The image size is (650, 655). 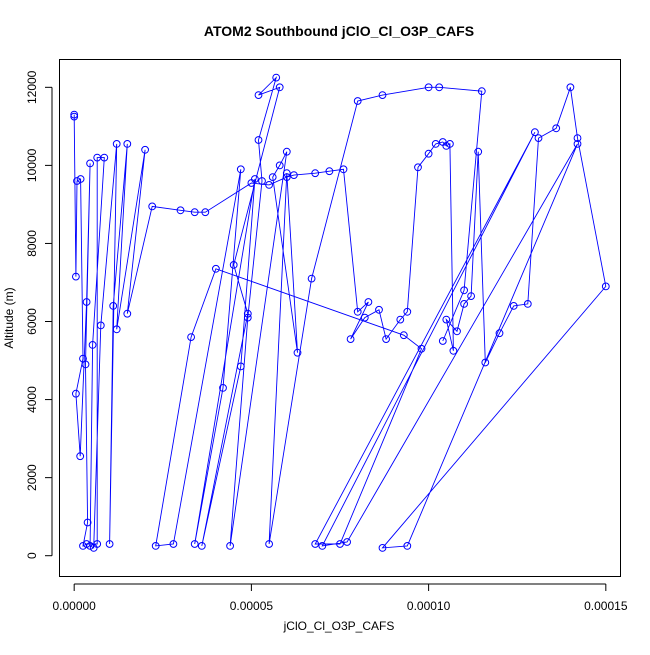 I want to click on y-tick-label: 4000, so click(x=32, y=399).